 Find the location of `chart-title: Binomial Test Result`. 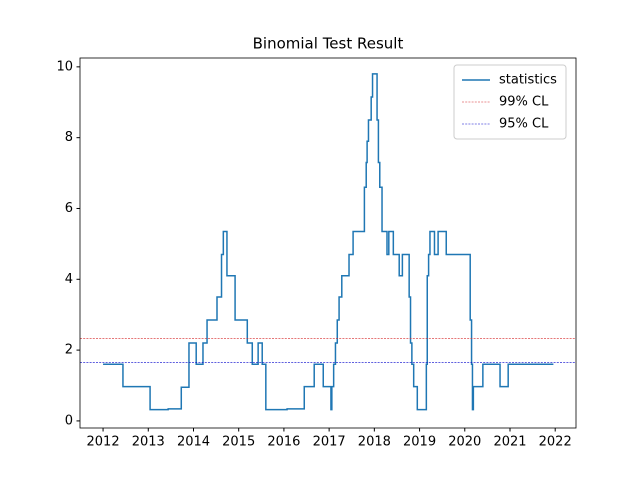

chart-title: Binomial Test Result is located at coordinates (328, 44).